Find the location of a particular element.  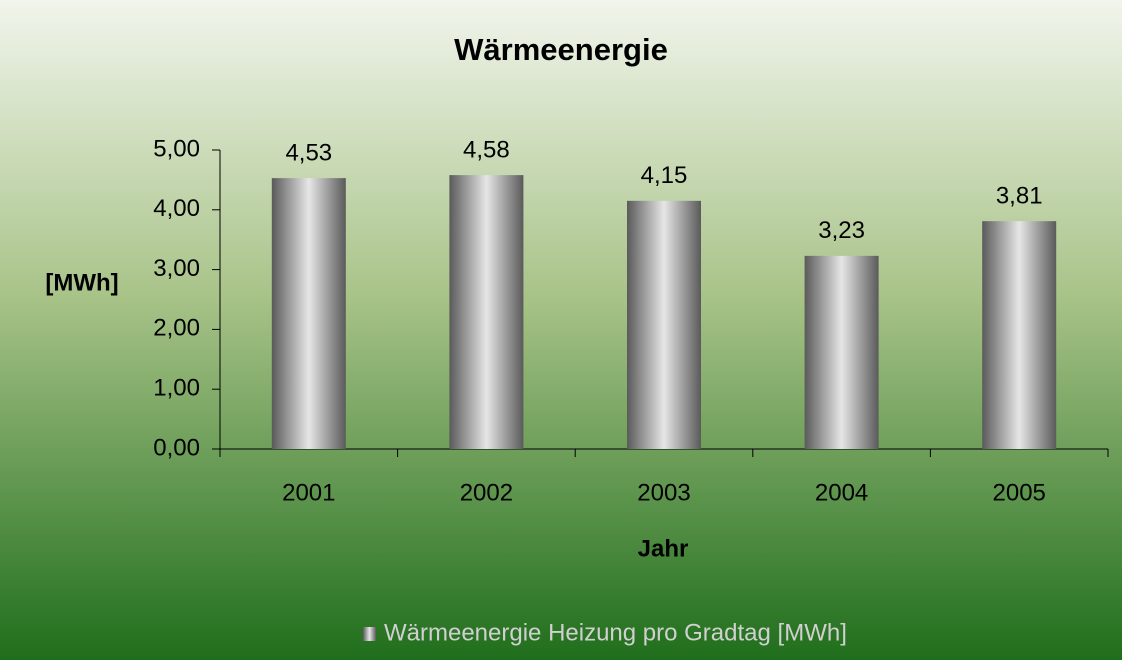

x-tick-label: 2003 is located at coordinates (663, 492).